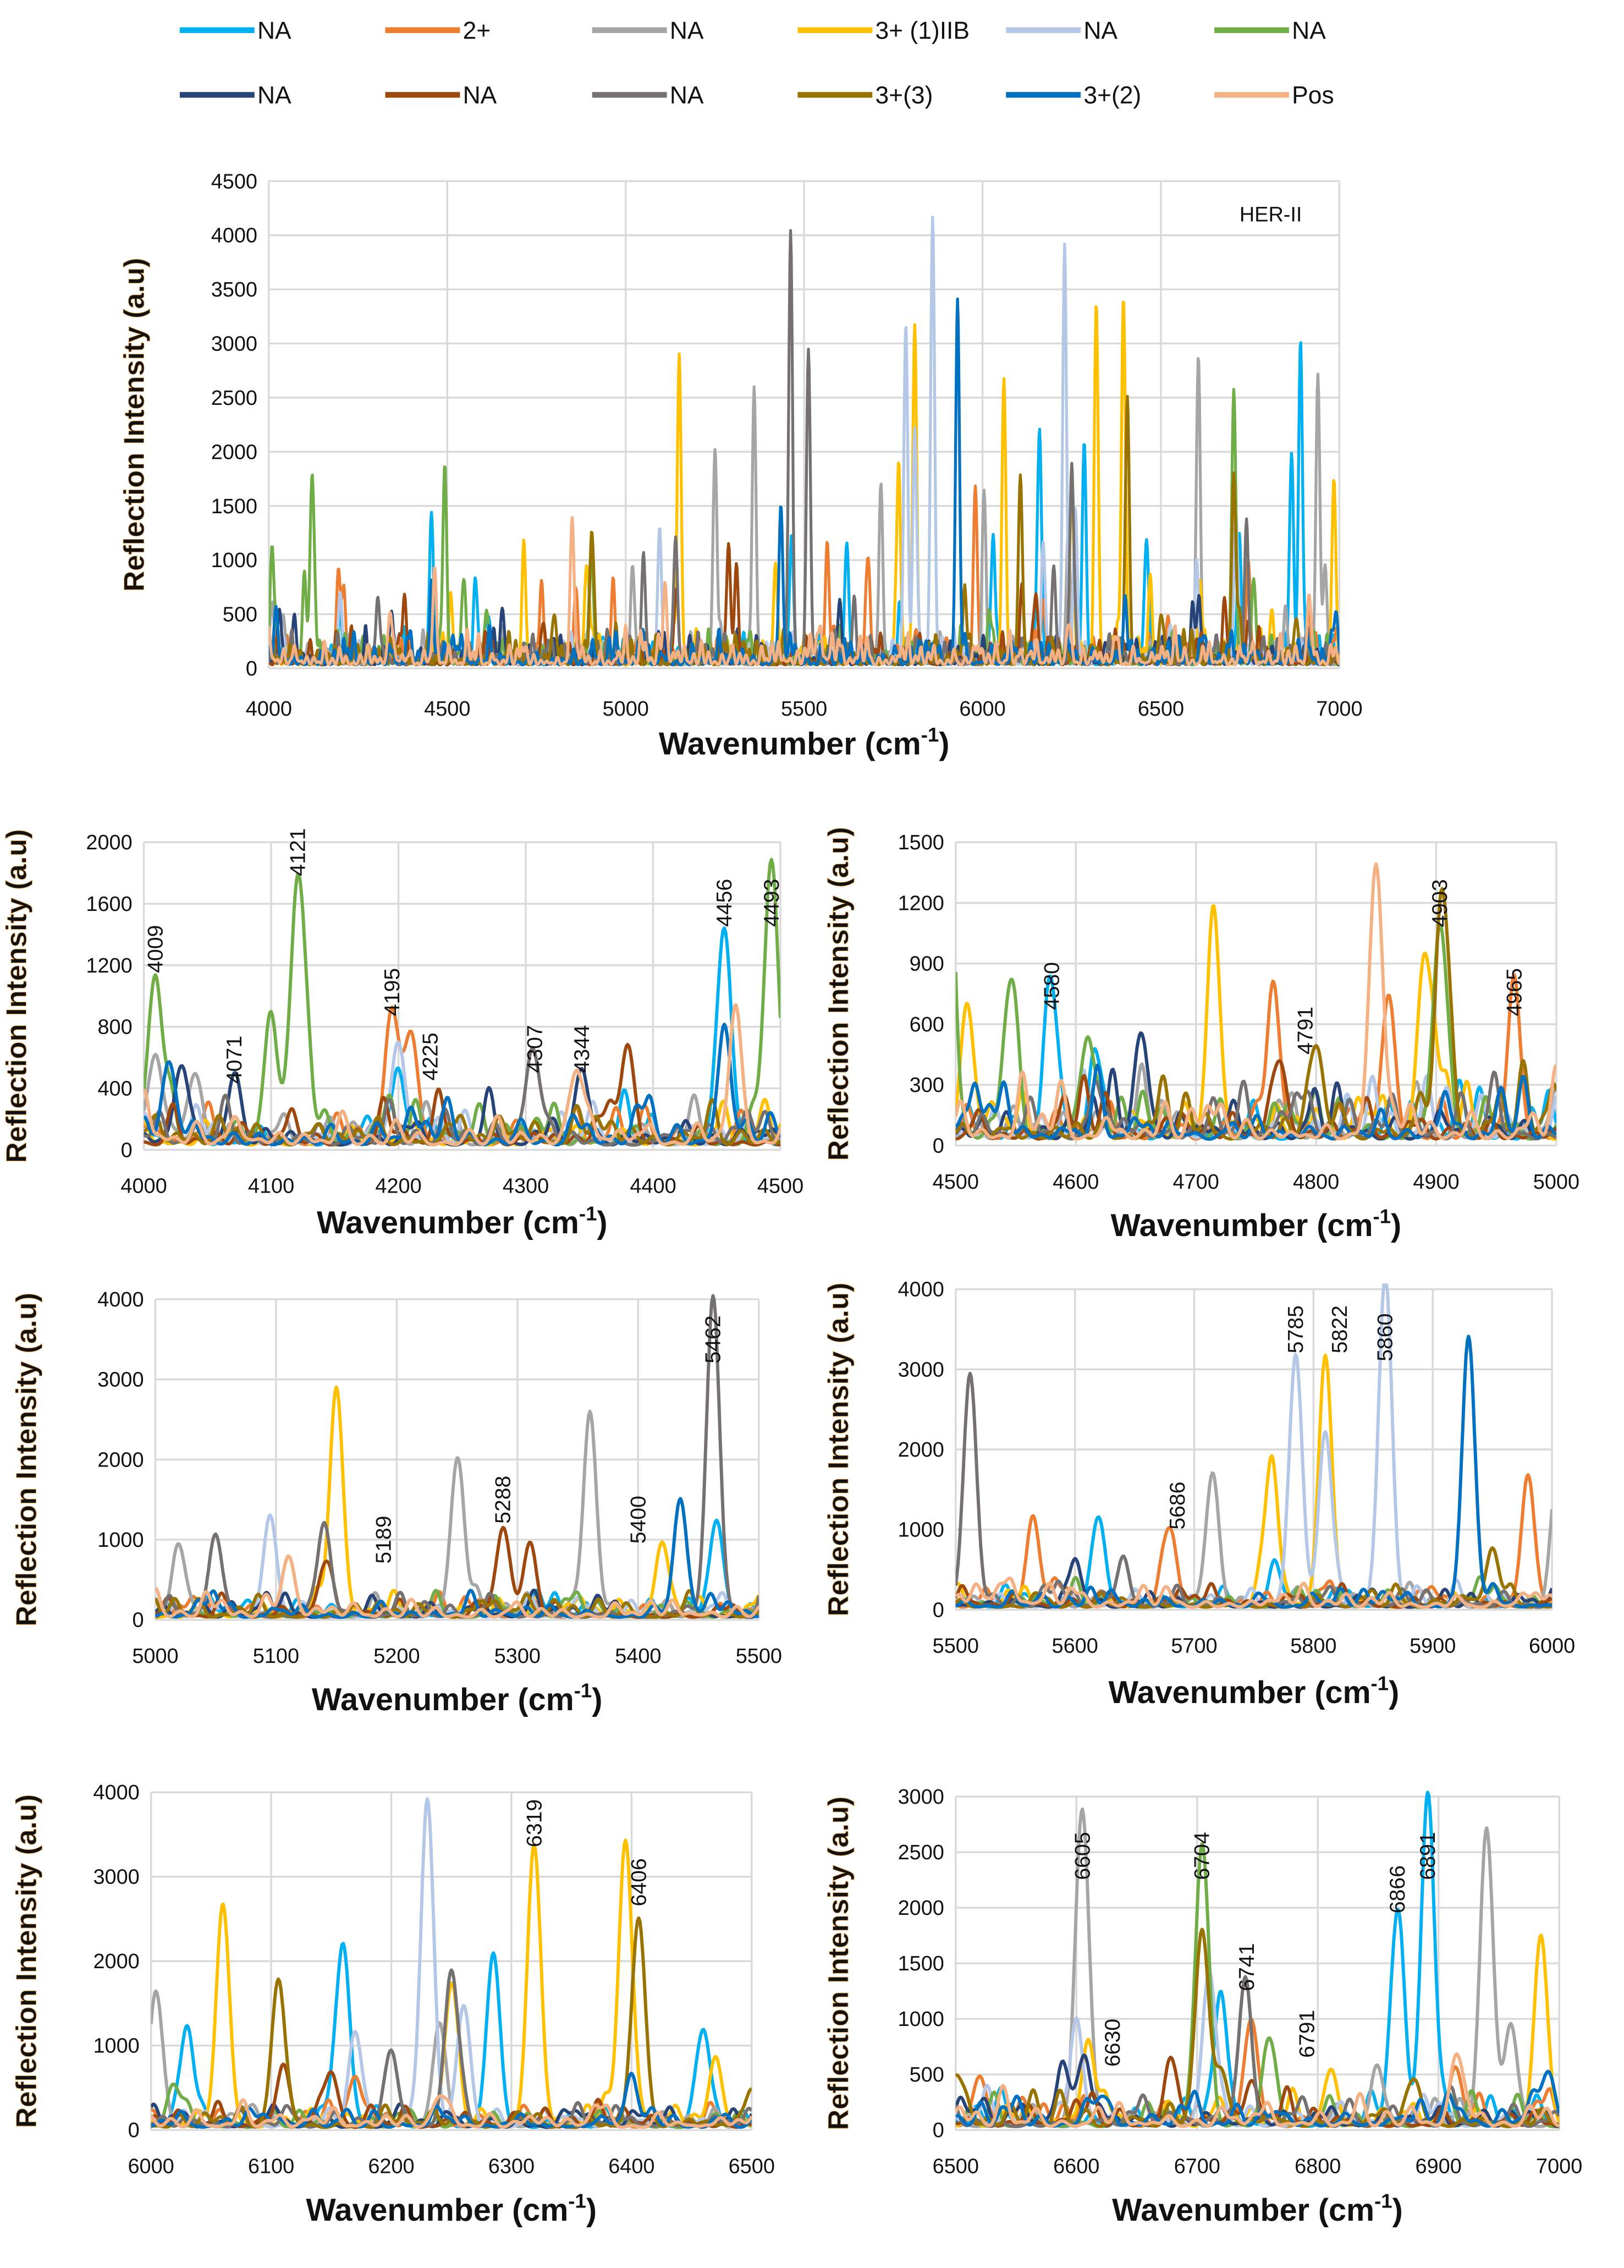 Image resolution: width=1624 pixels, height=2268 pixels. Describe the element at coordinates (271, 2166) in the screenshot. I see `x-tick-label: 6100` at that location.